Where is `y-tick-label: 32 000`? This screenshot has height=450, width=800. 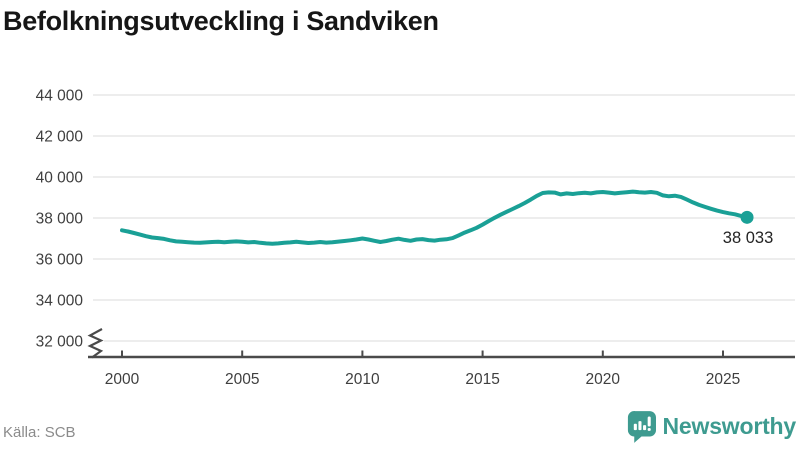 y-tick-label: 32 000 is located at coordinates (60, 342).